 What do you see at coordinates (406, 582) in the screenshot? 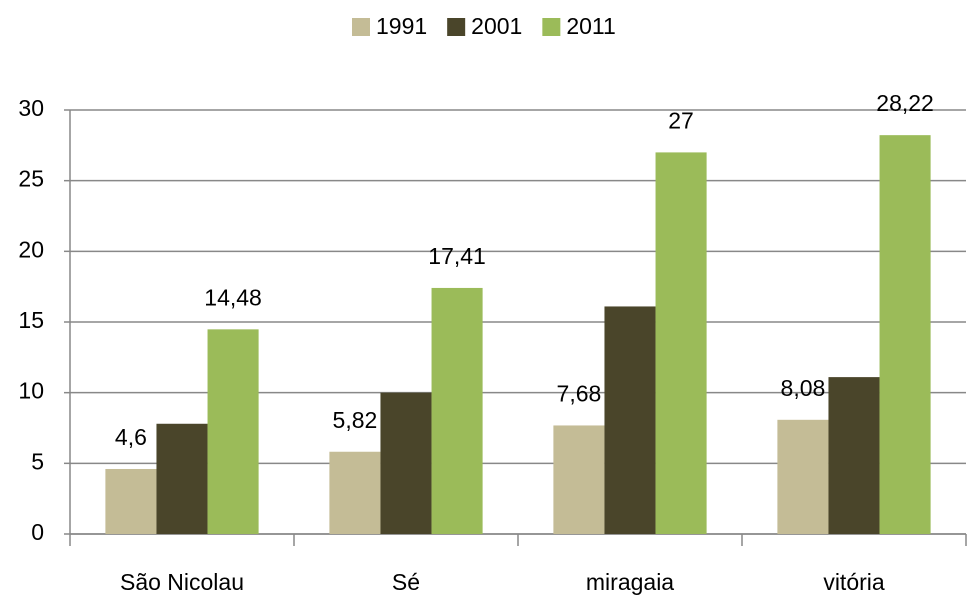
I see `x-tick-label: Sé` at bounding box center [406, 582].